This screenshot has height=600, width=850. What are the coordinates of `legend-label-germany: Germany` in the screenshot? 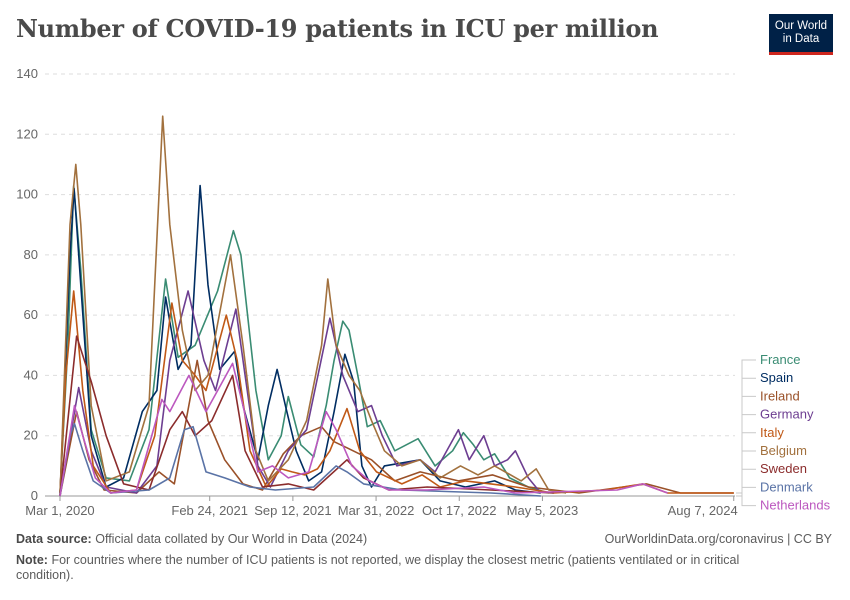 It's located at (787, 414).